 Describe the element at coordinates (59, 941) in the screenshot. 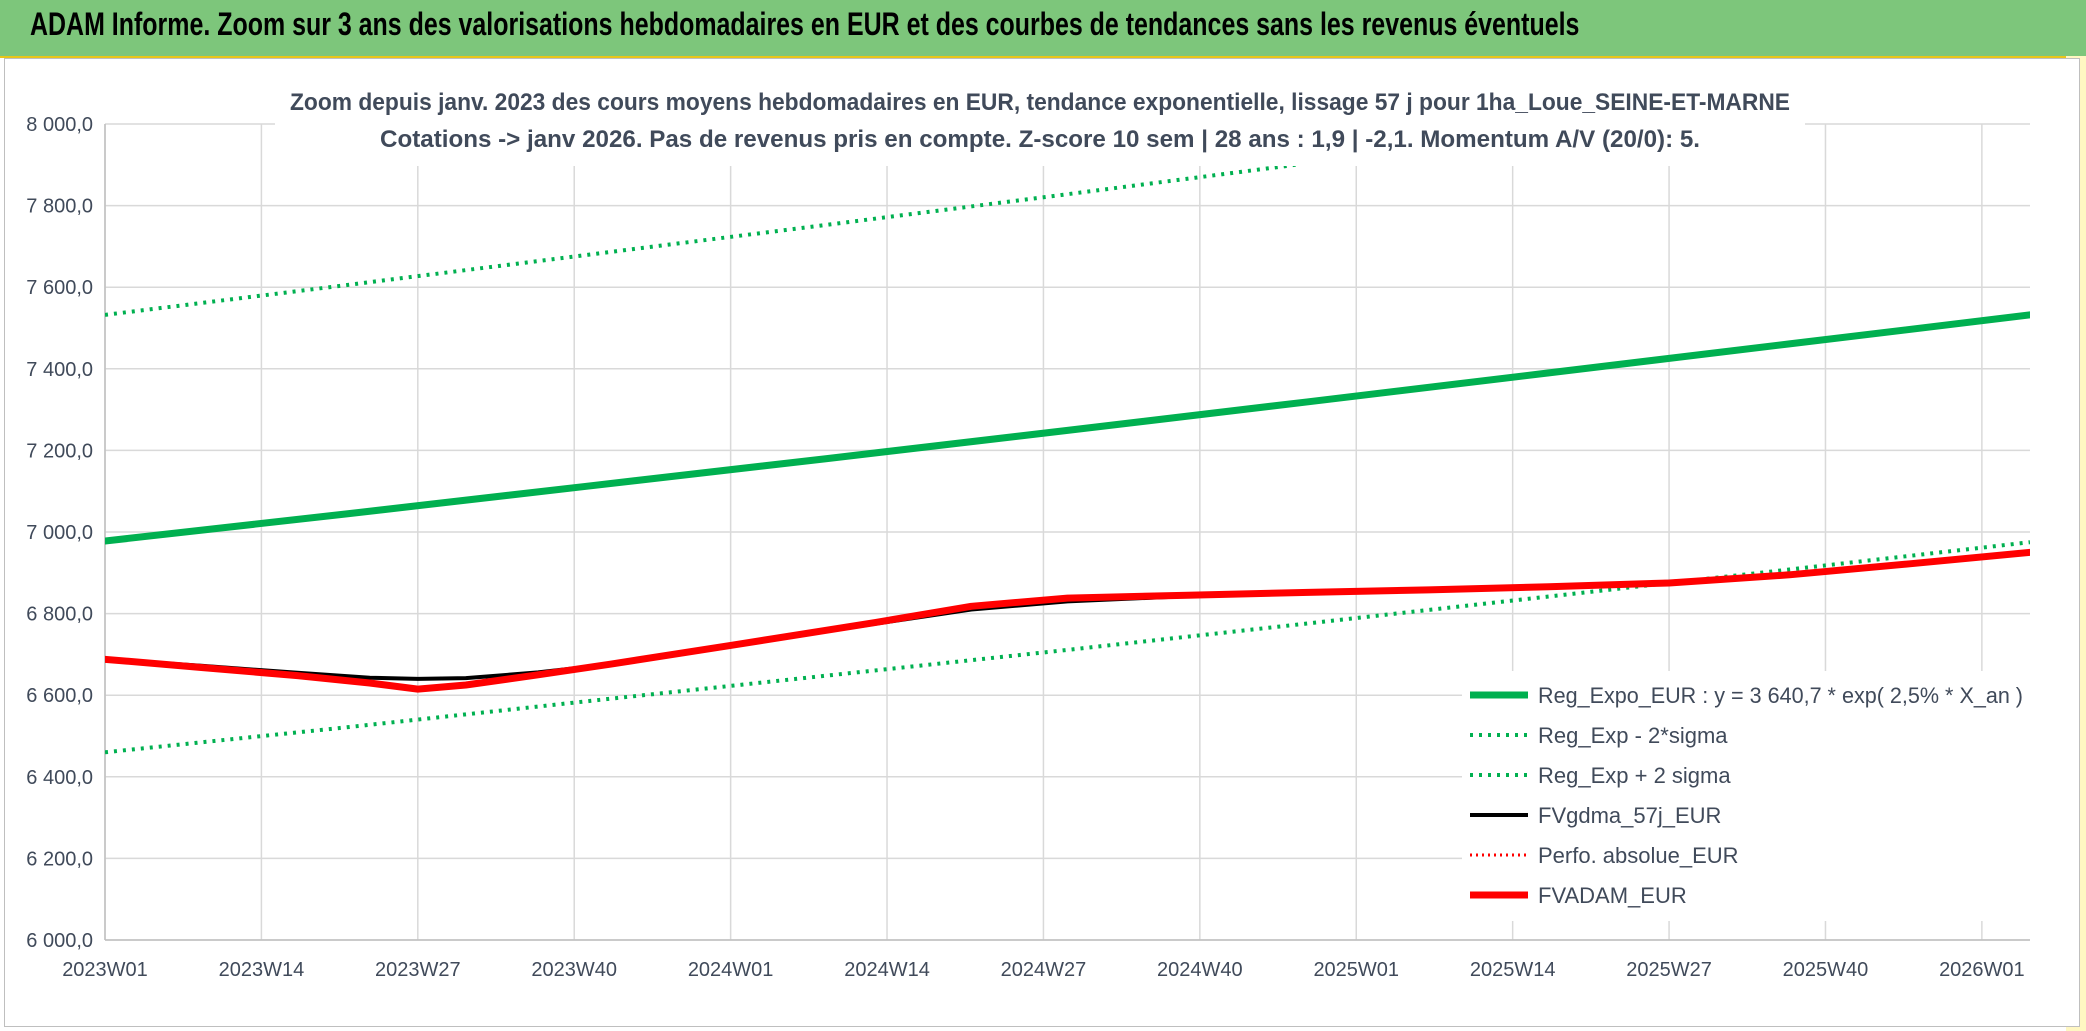

I see `y-tick-label: 6 000,0` at that location.